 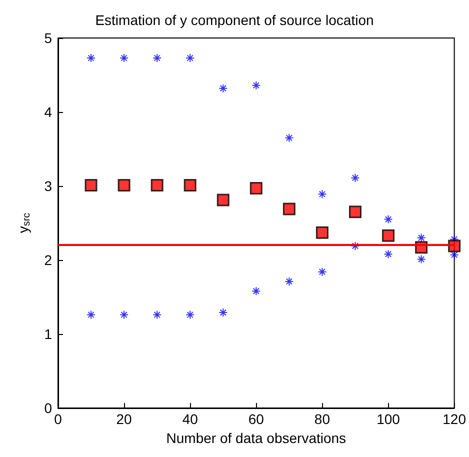 What do you see at coordinates (190, 419) in the screenshot?
I see `x-tick-label: 40` at bounding box center [190, 419].